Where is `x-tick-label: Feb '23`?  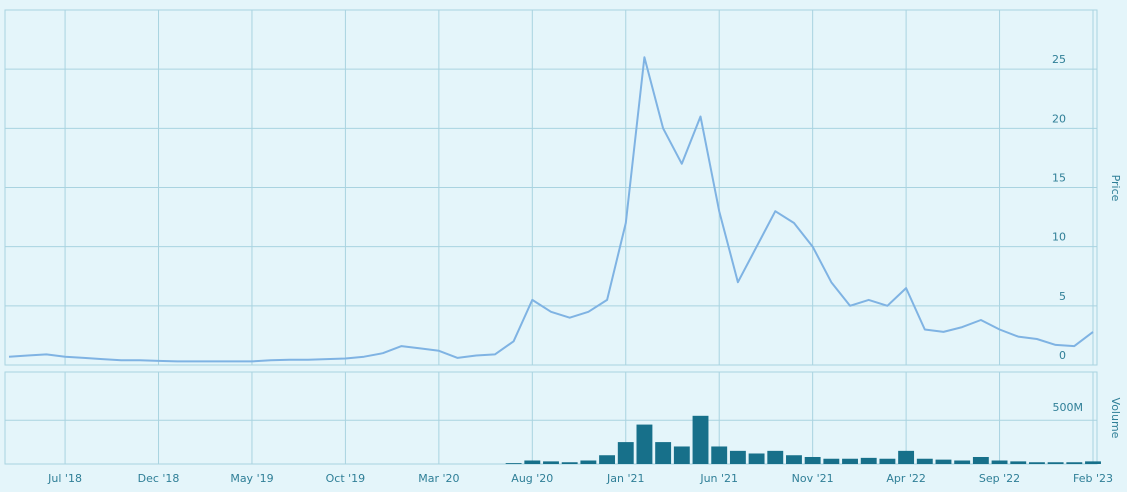 x-tick-label: Feb '23 is located at coordinates (1093, 478).